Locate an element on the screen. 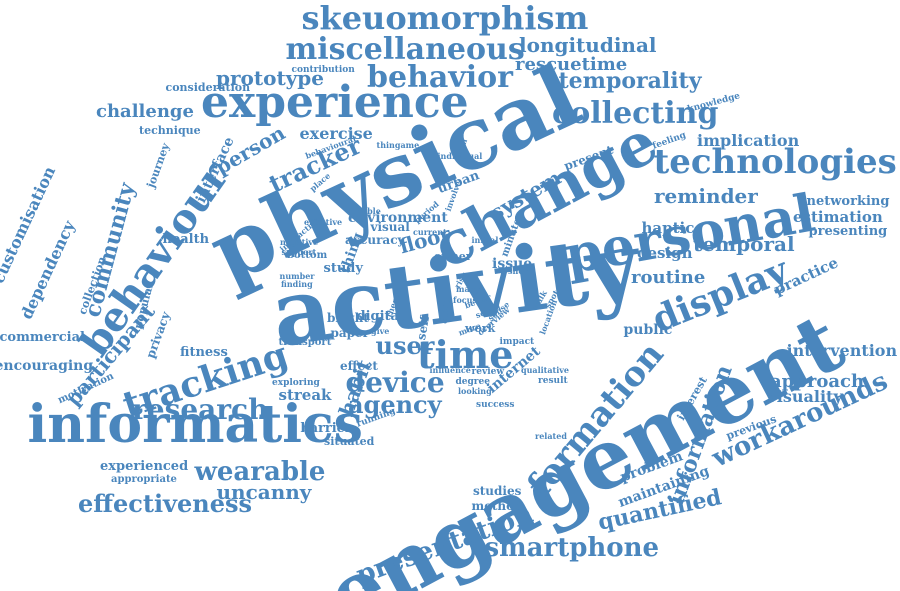 This screenshot has width=900, height=591. cloud-word: many is located at coordinates (468, 289).